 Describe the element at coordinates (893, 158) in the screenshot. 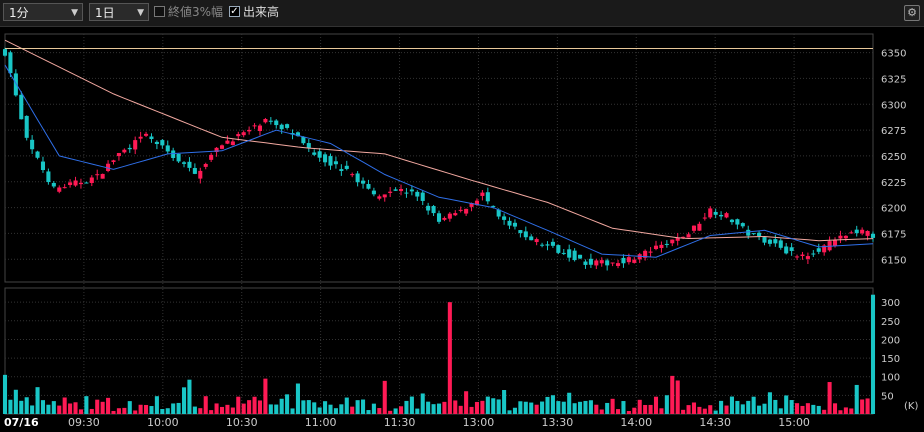

I see `price-axis: 6150 6175 6200 6225 6250 6275 6300 6325 6350` at that location.